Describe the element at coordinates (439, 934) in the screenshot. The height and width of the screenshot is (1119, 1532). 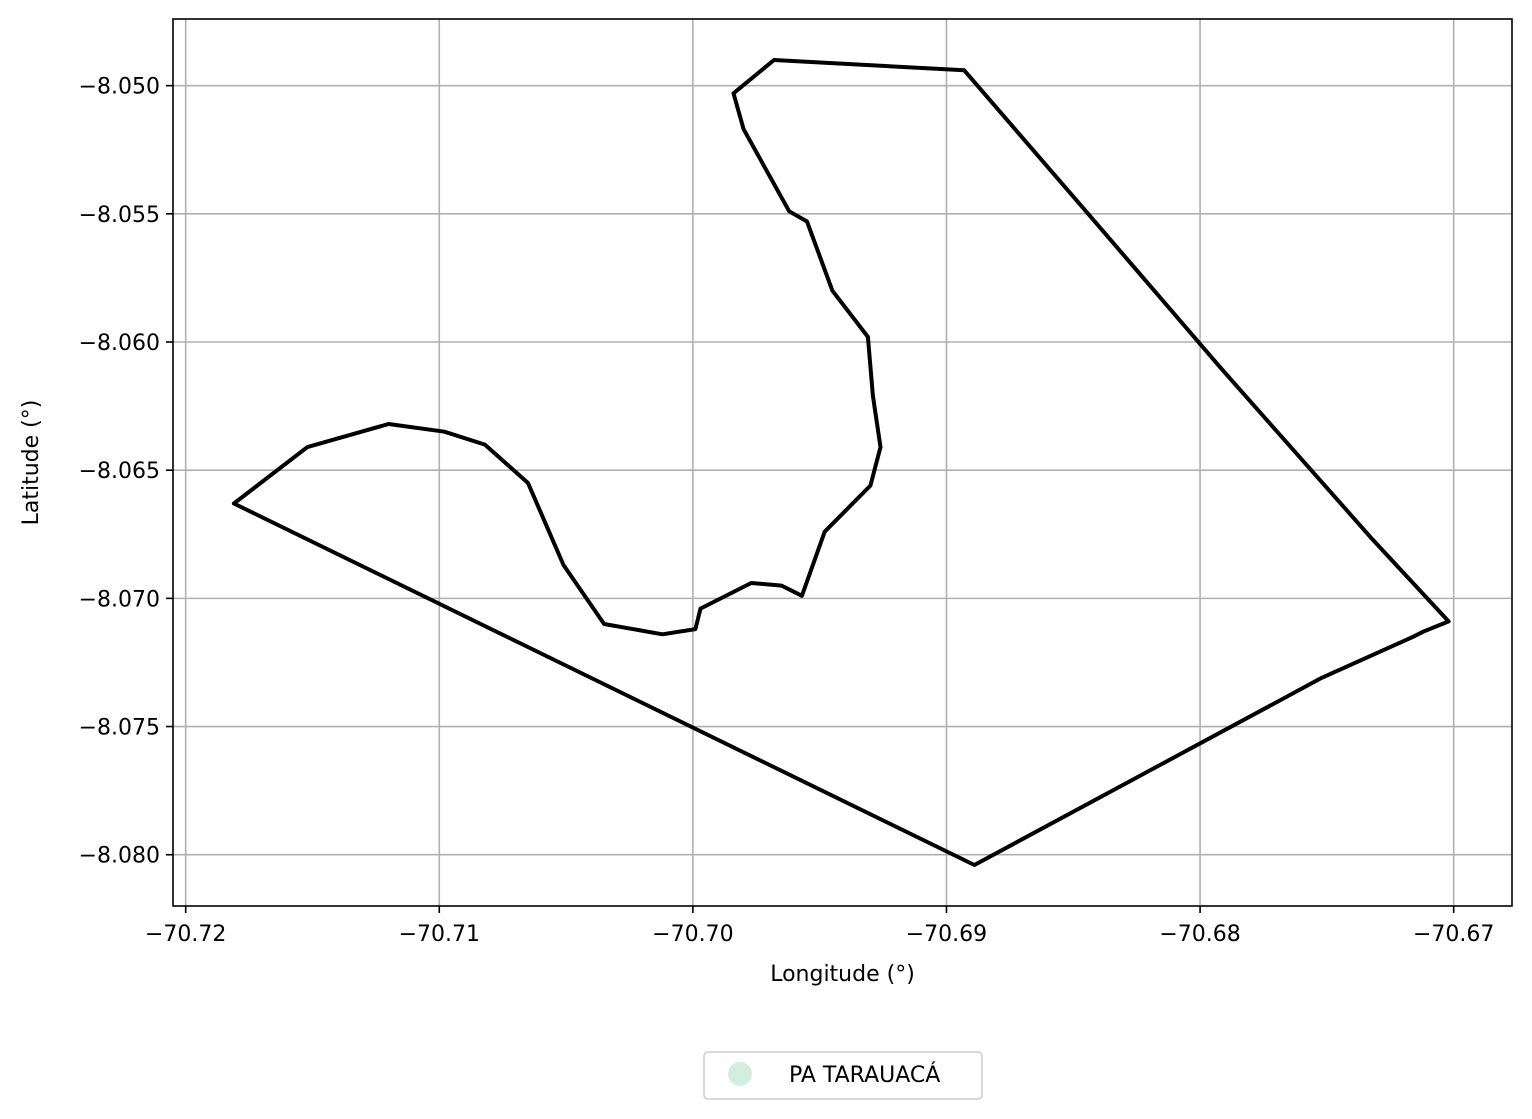
I see `x-tick-label: −70.71` at that location.